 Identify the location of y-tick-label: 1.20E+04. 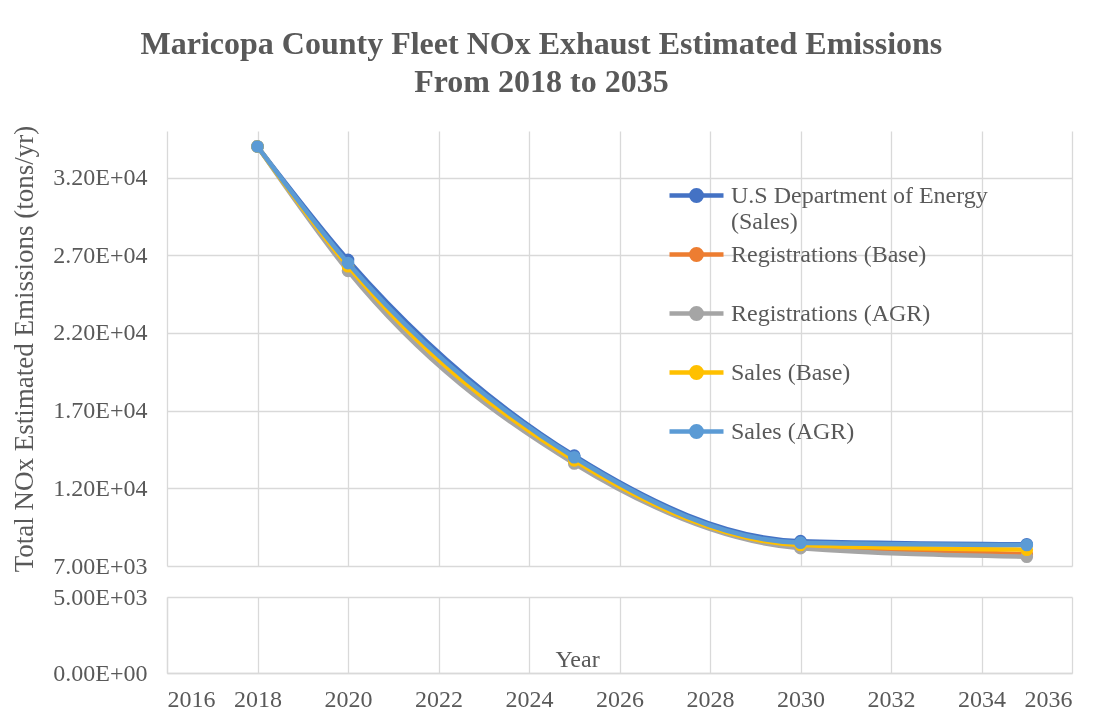
(100, 487).